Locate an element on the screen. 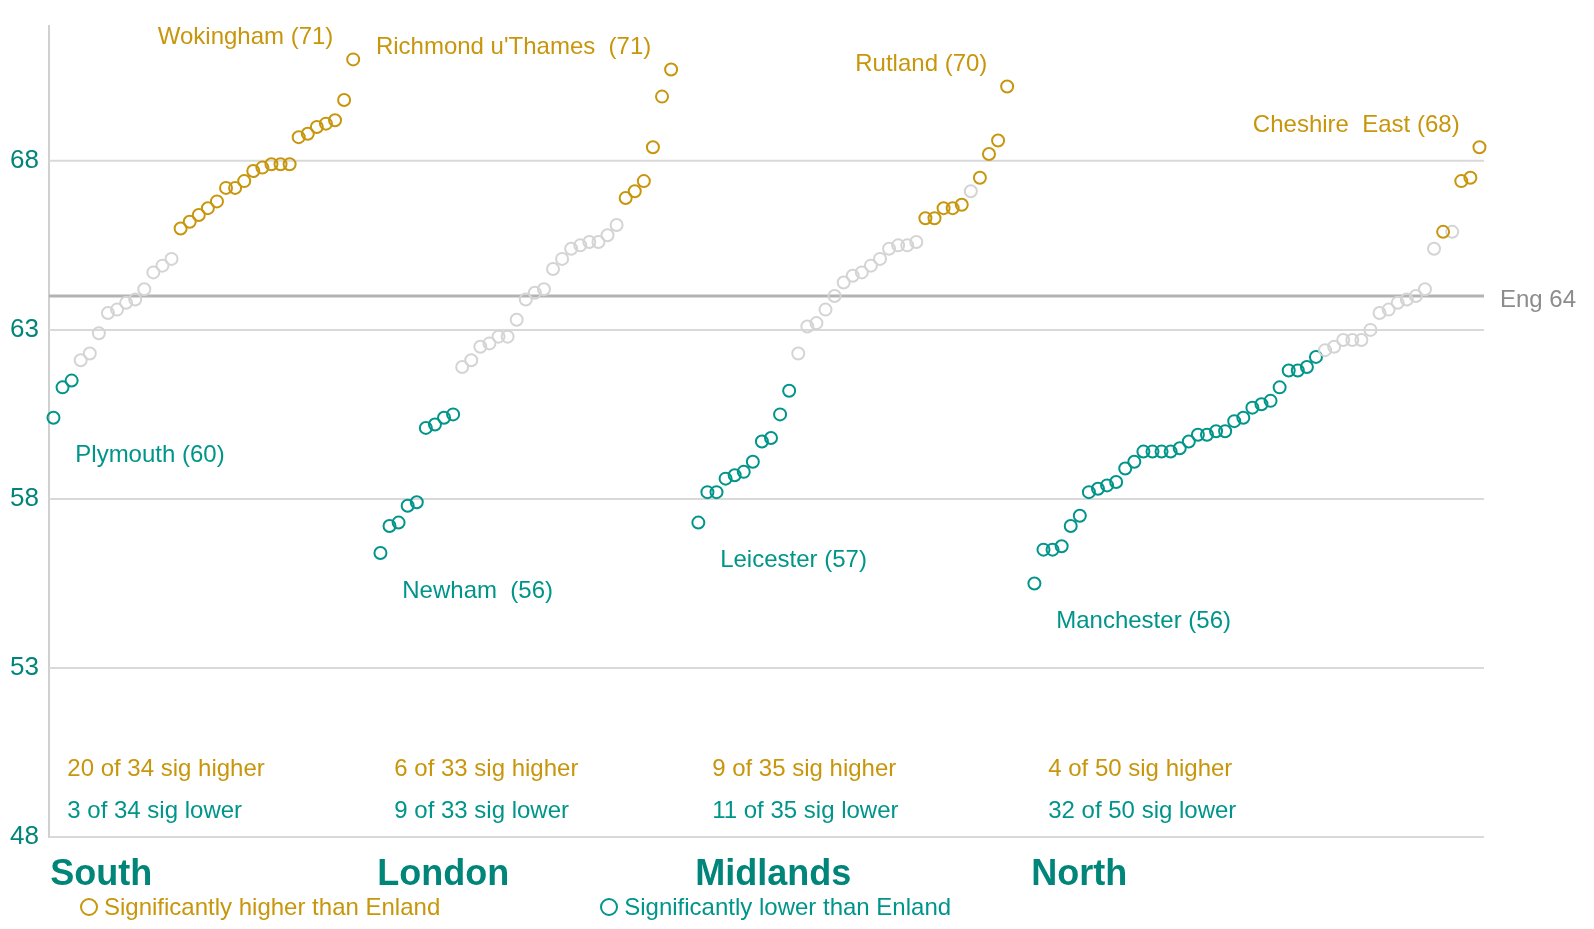 The height and width of the screenshot is (929, 1594). y-tick-label: 58 is located at coordinates (24, 497).